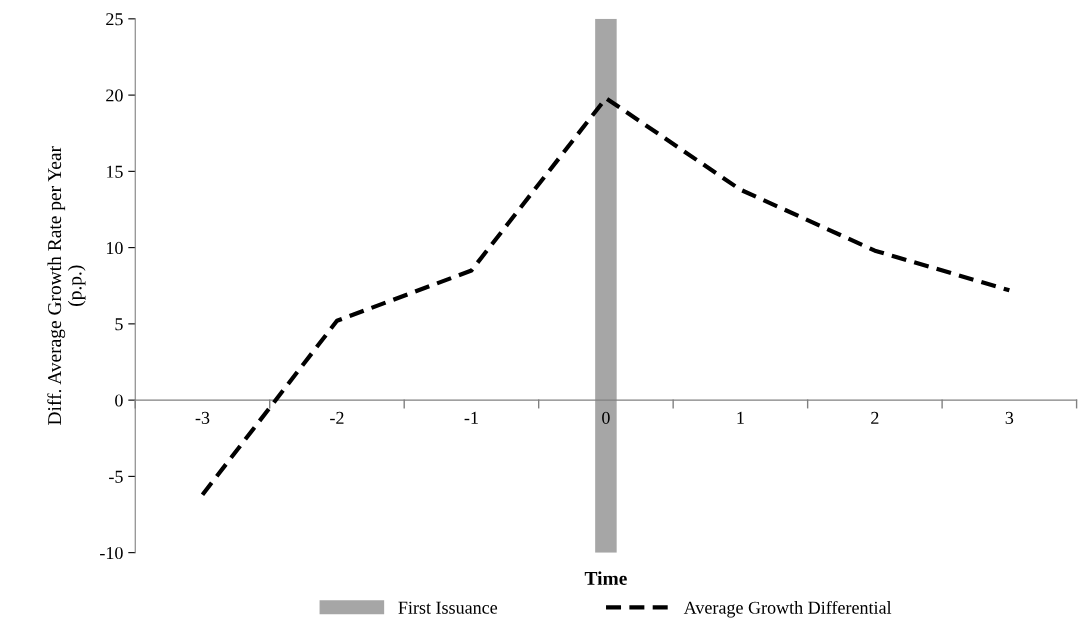 The image size is (1082, 628). Describe the element at coordinates (740, 417) in the screenshot. I see `x-tick-label: 1` at that location.